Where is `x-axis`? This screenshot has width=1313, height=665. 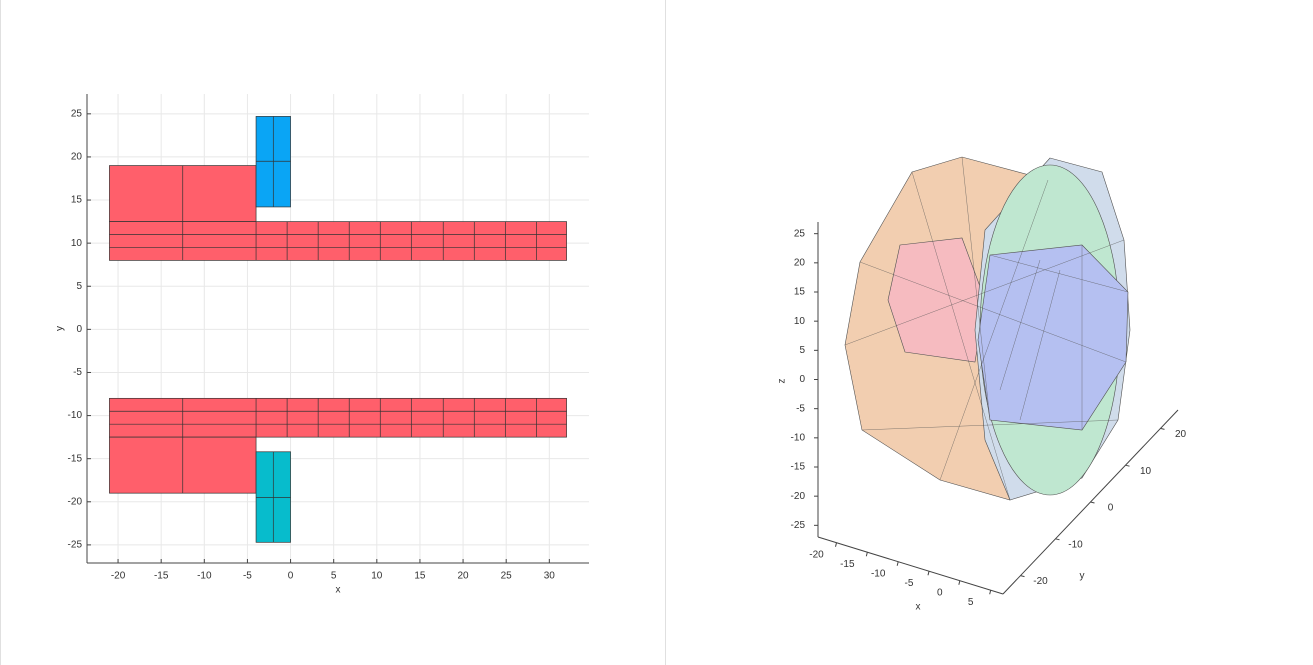 x-axis is located at coordinates (910, 565).